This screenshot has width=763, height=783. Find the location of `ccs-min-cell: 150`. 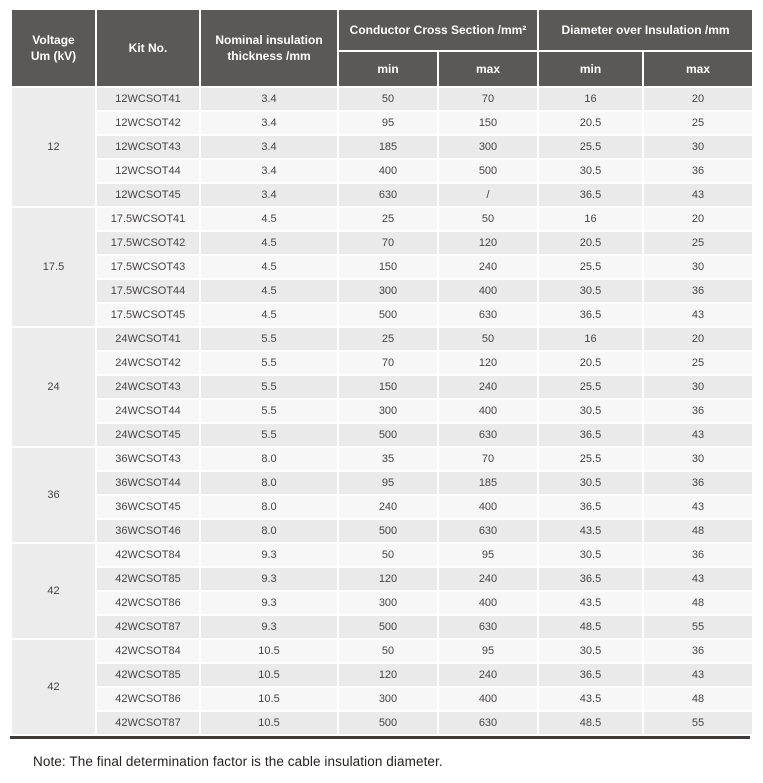

ccs-min-cell: 150 is located at coordinates (388, 267).